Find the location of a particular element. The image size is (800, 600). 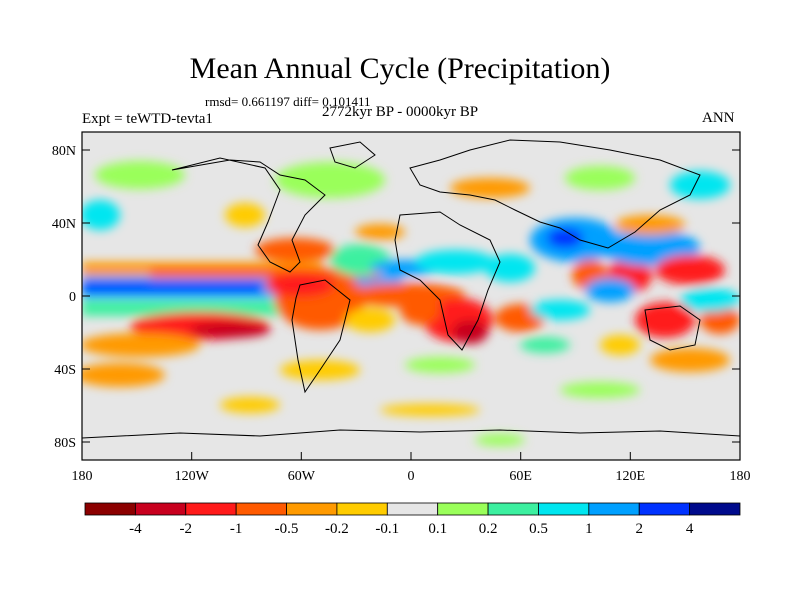

colorbar-label: -0.5 is located at coordinates (287, 529).